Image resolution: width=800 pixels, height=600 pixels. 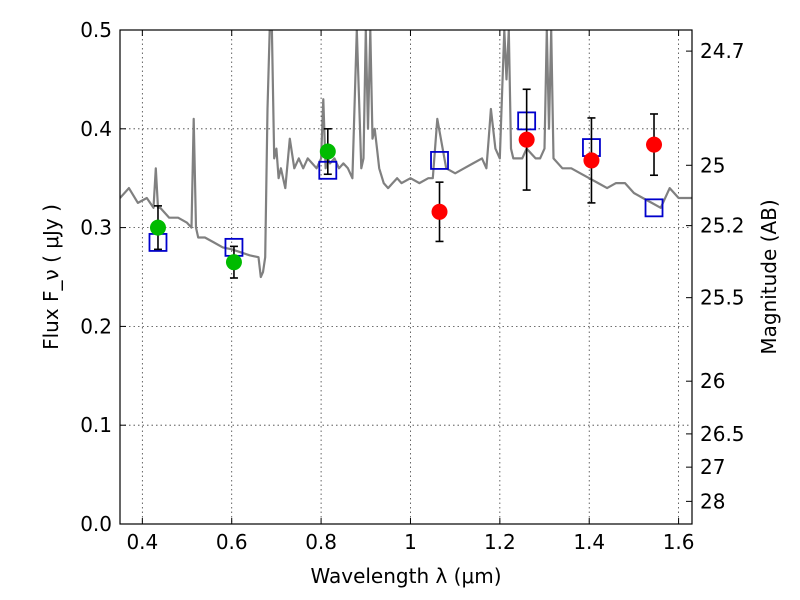 What do you see at coordinates (712, 467) in the screenshot?
I see `mag-tick-label: 27` at bounding box center [712, 467].